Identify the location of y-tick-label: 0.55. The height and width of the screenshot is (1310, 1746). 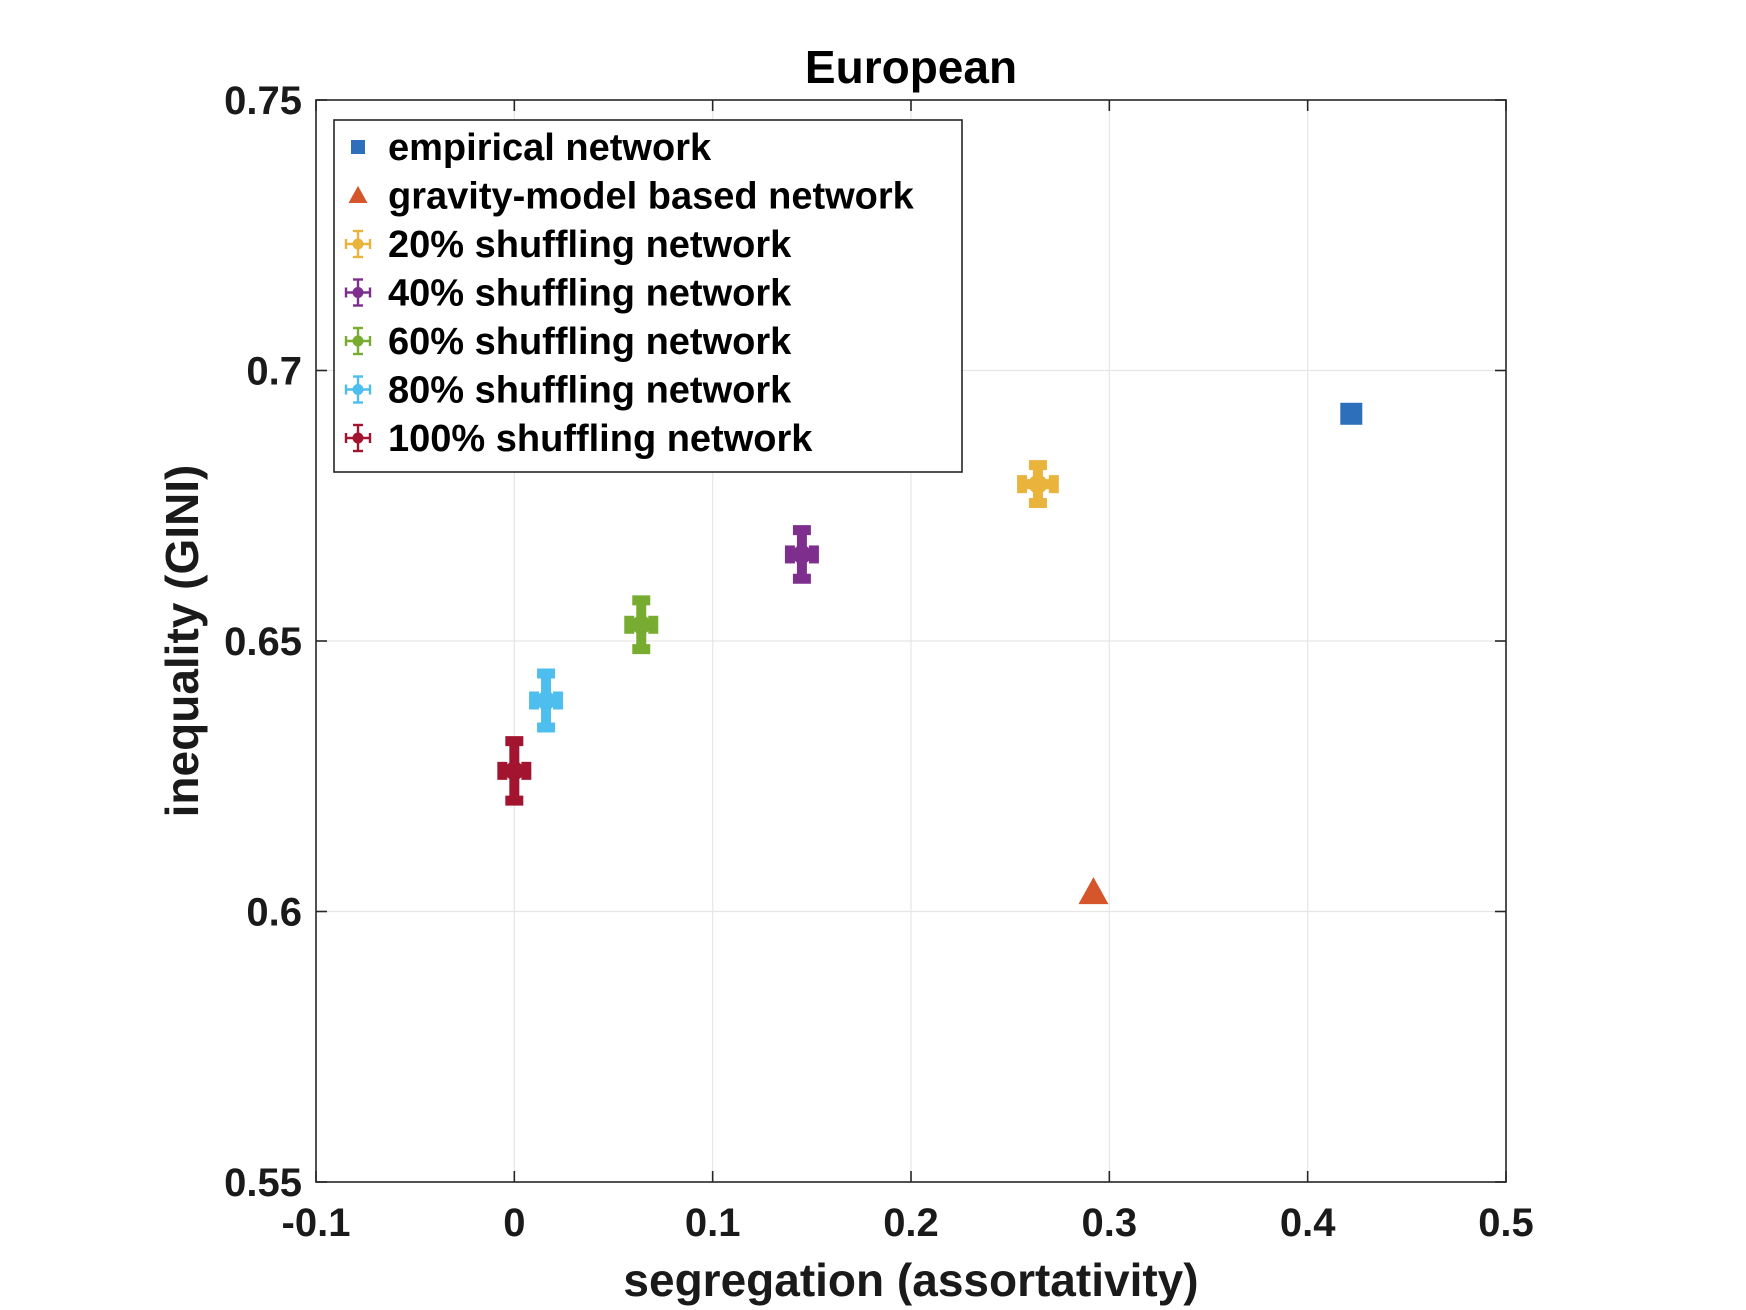
(263, 1183).